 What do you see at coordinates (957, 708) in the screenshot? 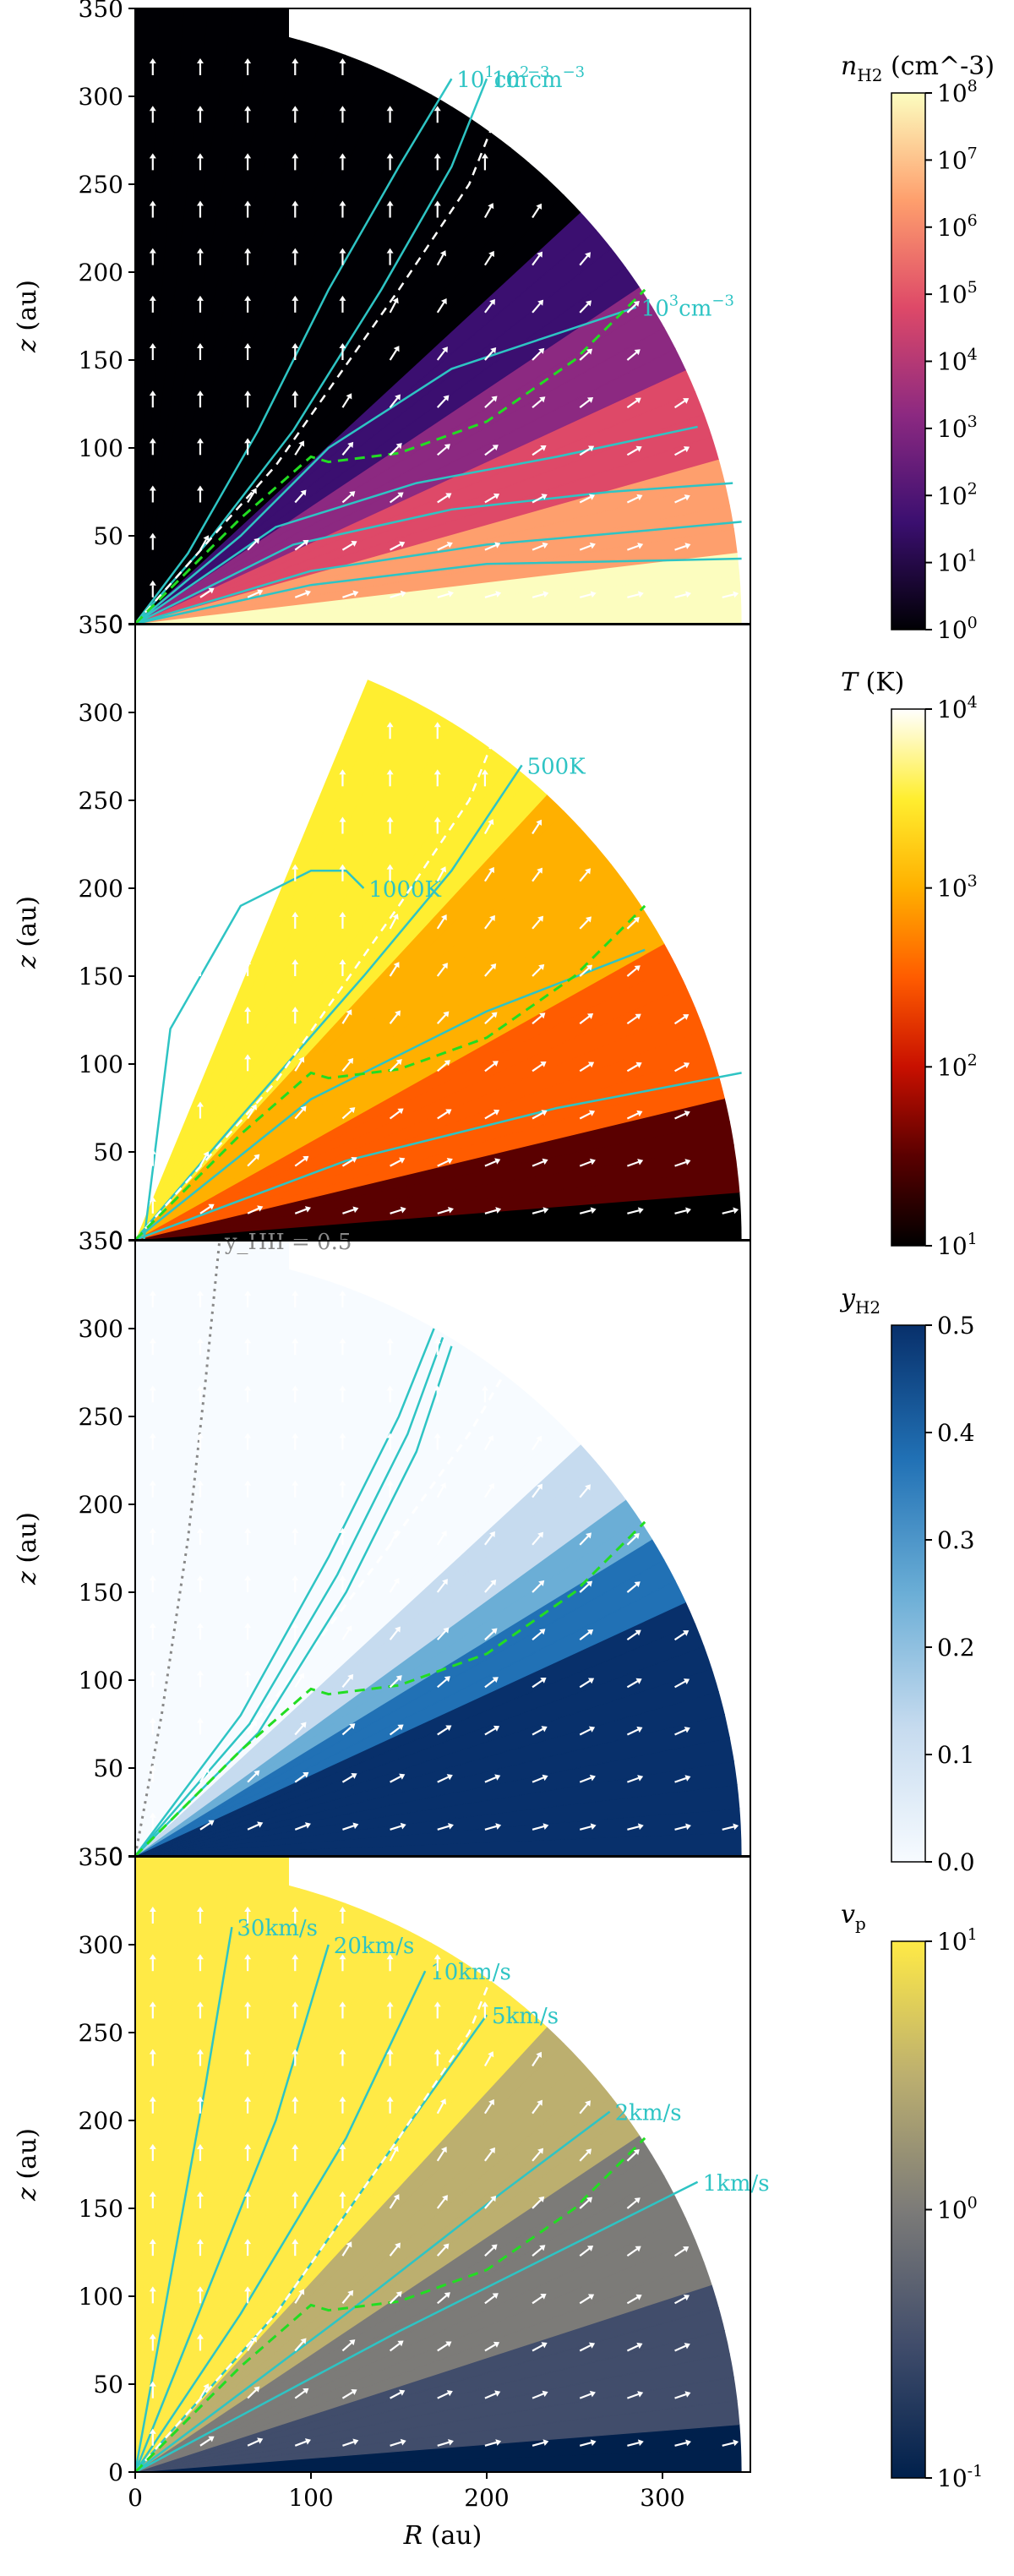
I see `colorbar-tick-label: 104` at bounding box center [957, 708].